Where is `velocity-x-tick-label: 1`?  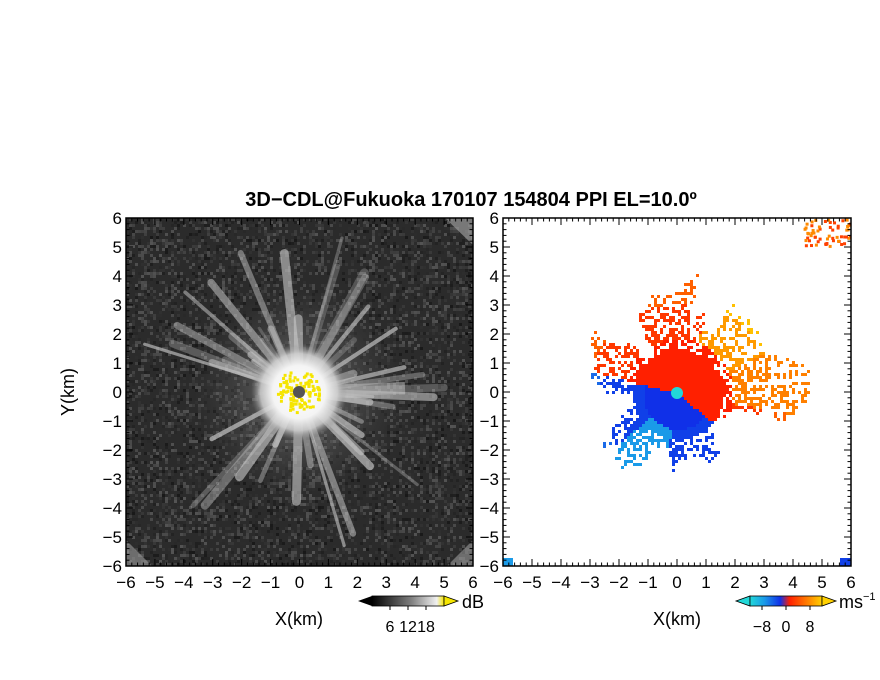 velocity-x-tick-label: 1 is located at coordinates (705, 582).